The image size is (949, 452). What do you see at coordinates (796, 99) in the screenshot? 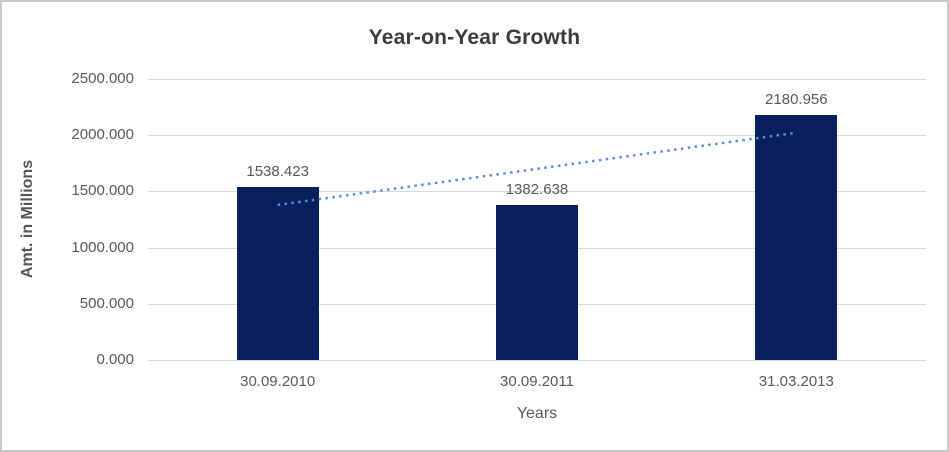
I see `bar-data-label: 2180.956` at bounding box center [796, 99].